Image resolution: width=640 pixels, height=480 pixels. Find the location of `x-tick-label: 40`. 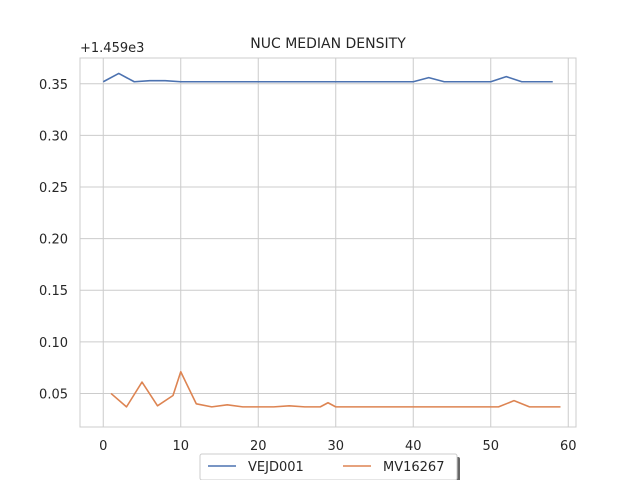

x-tick-label: 40 is located at coordinates (413, 446).